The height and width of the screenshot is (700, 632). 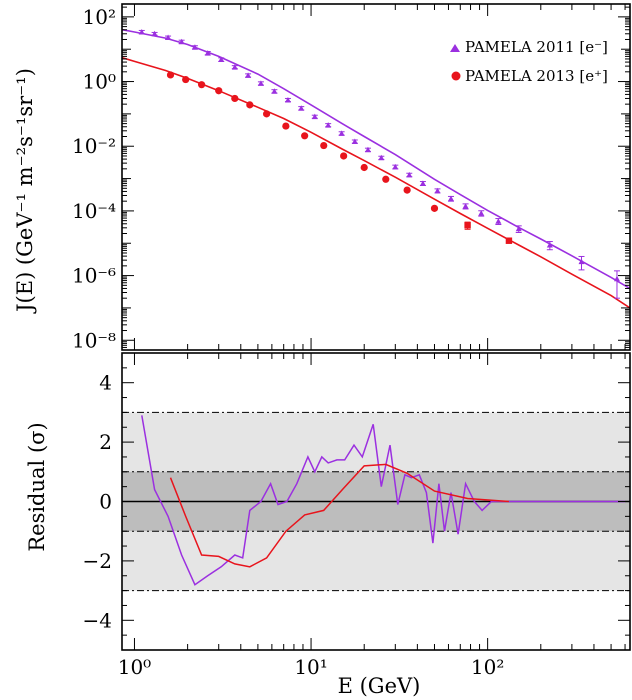 I want to click on y-tick-label-bottom: 0, so click(x=105, y=502).